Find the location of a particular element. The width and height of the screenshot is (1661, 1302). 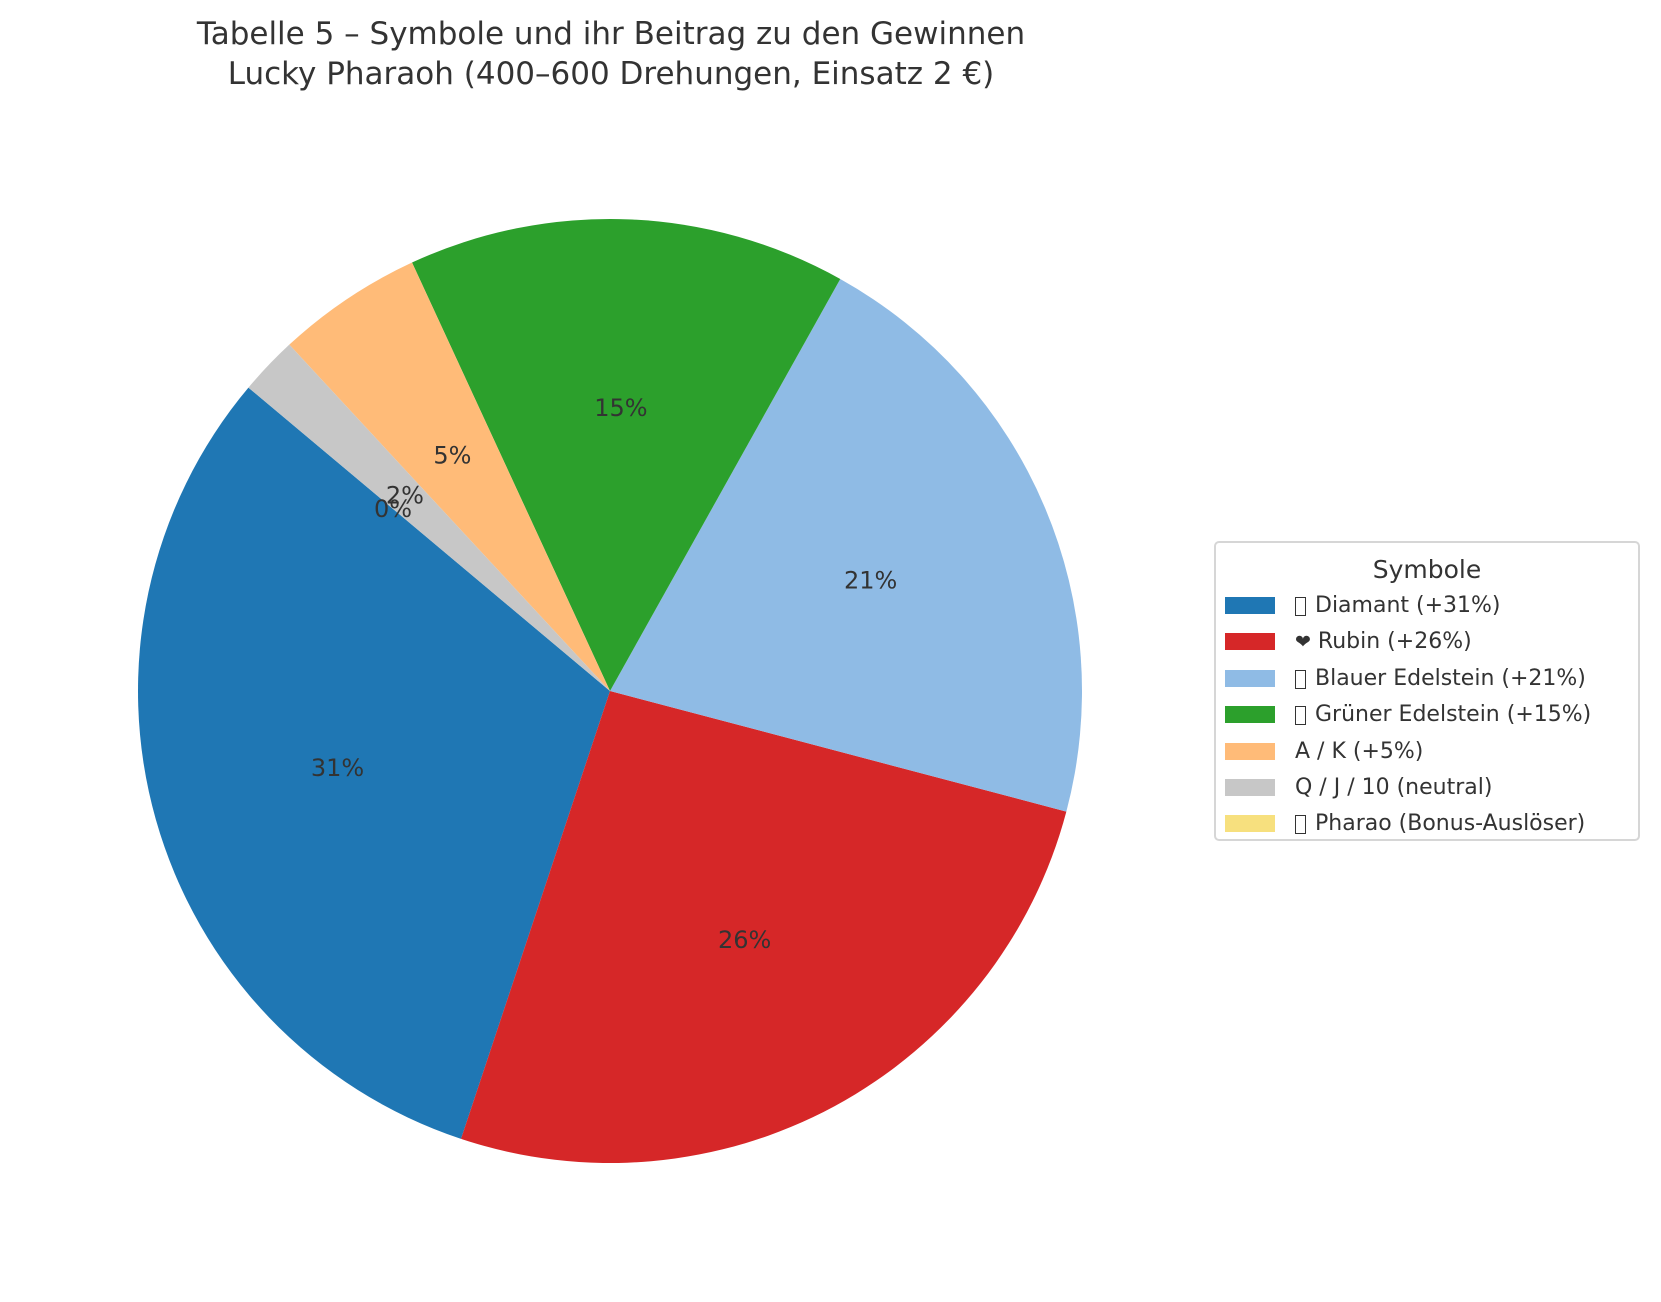

pie-percent-label: 21% is located at coordinates (870, 580).